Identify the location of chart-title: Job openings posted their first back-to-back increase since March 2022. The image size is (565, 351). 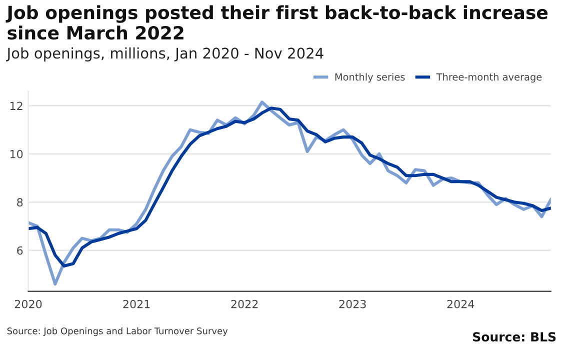
(277, 22).